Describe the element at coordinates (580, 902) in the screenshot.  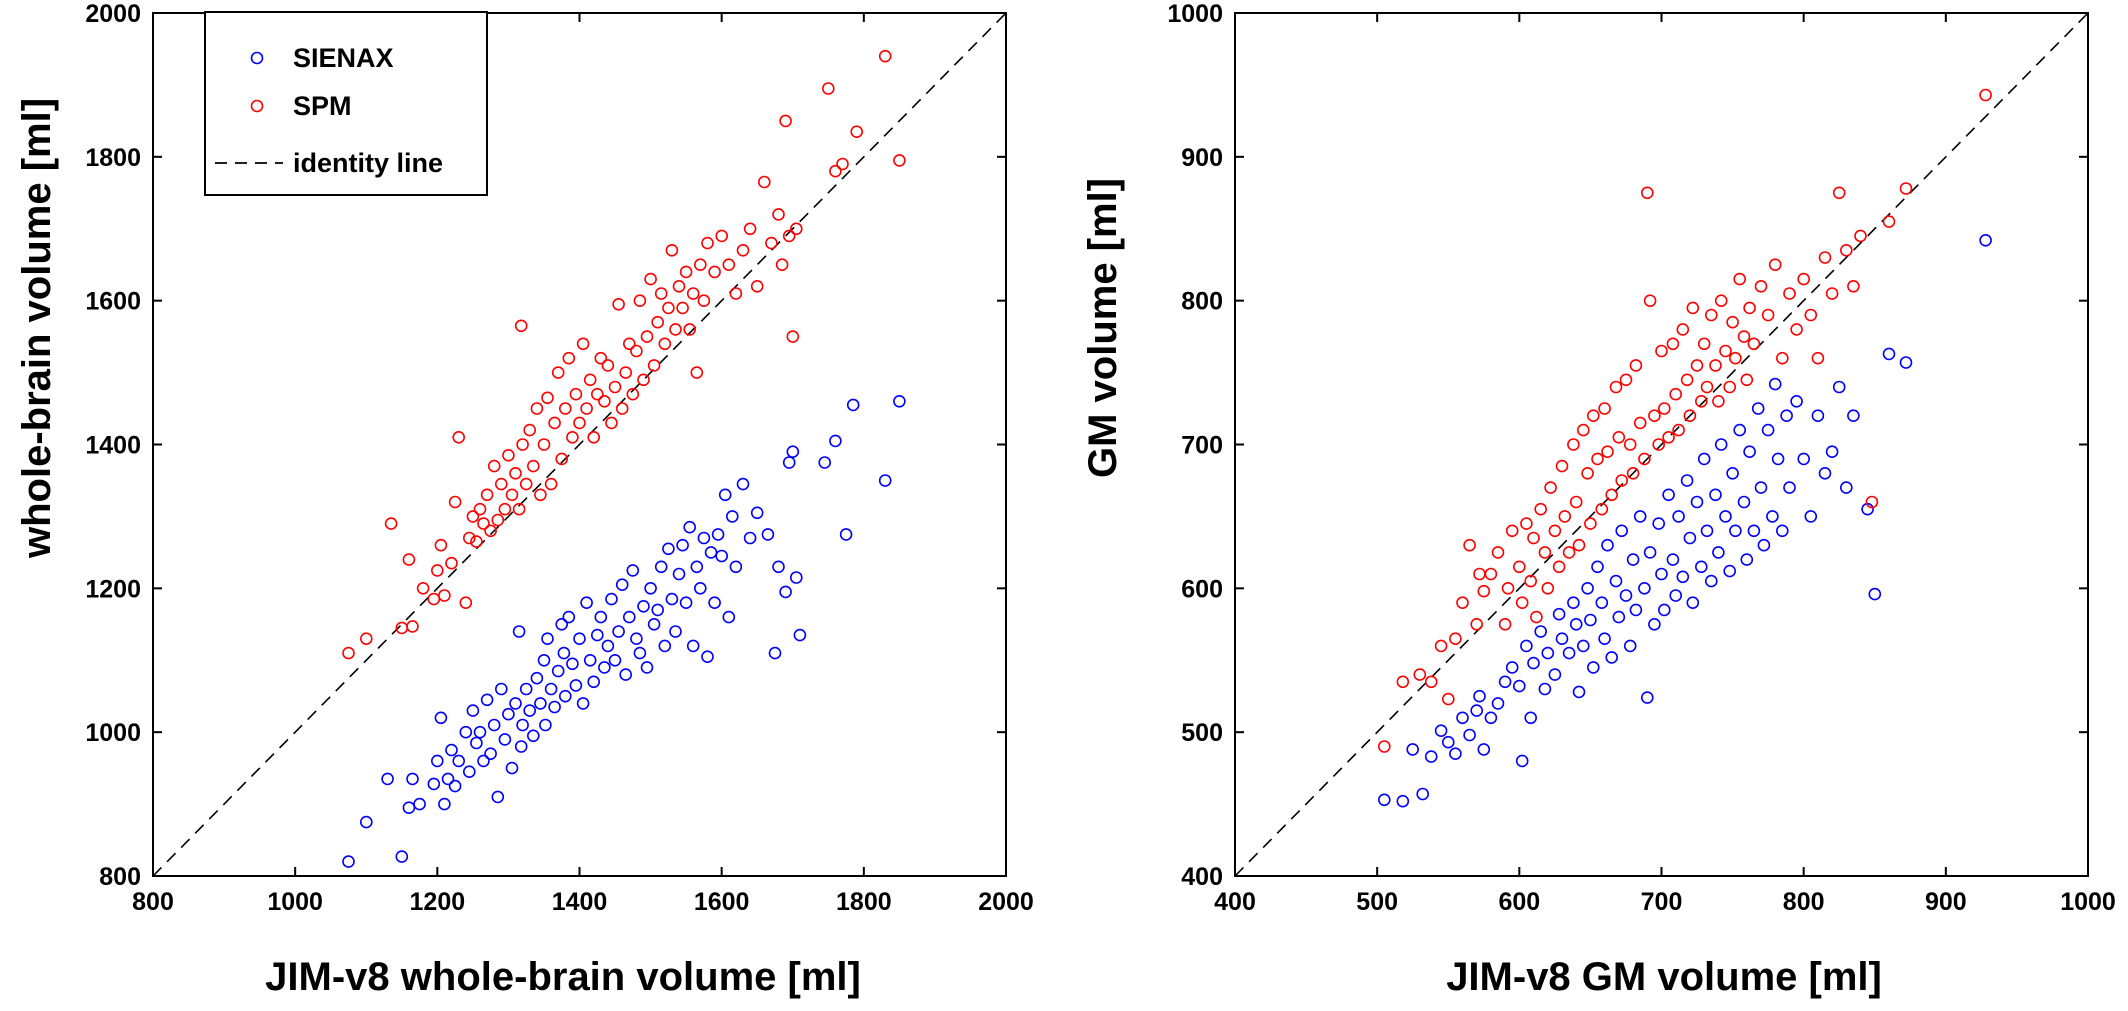
I see `x-tick-label: 1400` at that location.